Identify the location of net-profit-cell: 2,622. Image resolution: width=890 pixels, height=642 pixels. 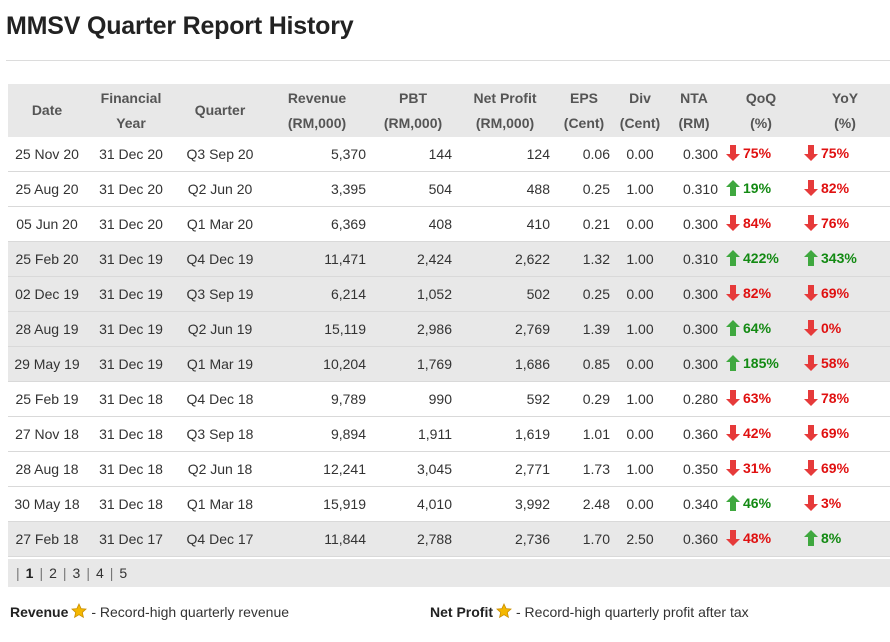
(505, 259).